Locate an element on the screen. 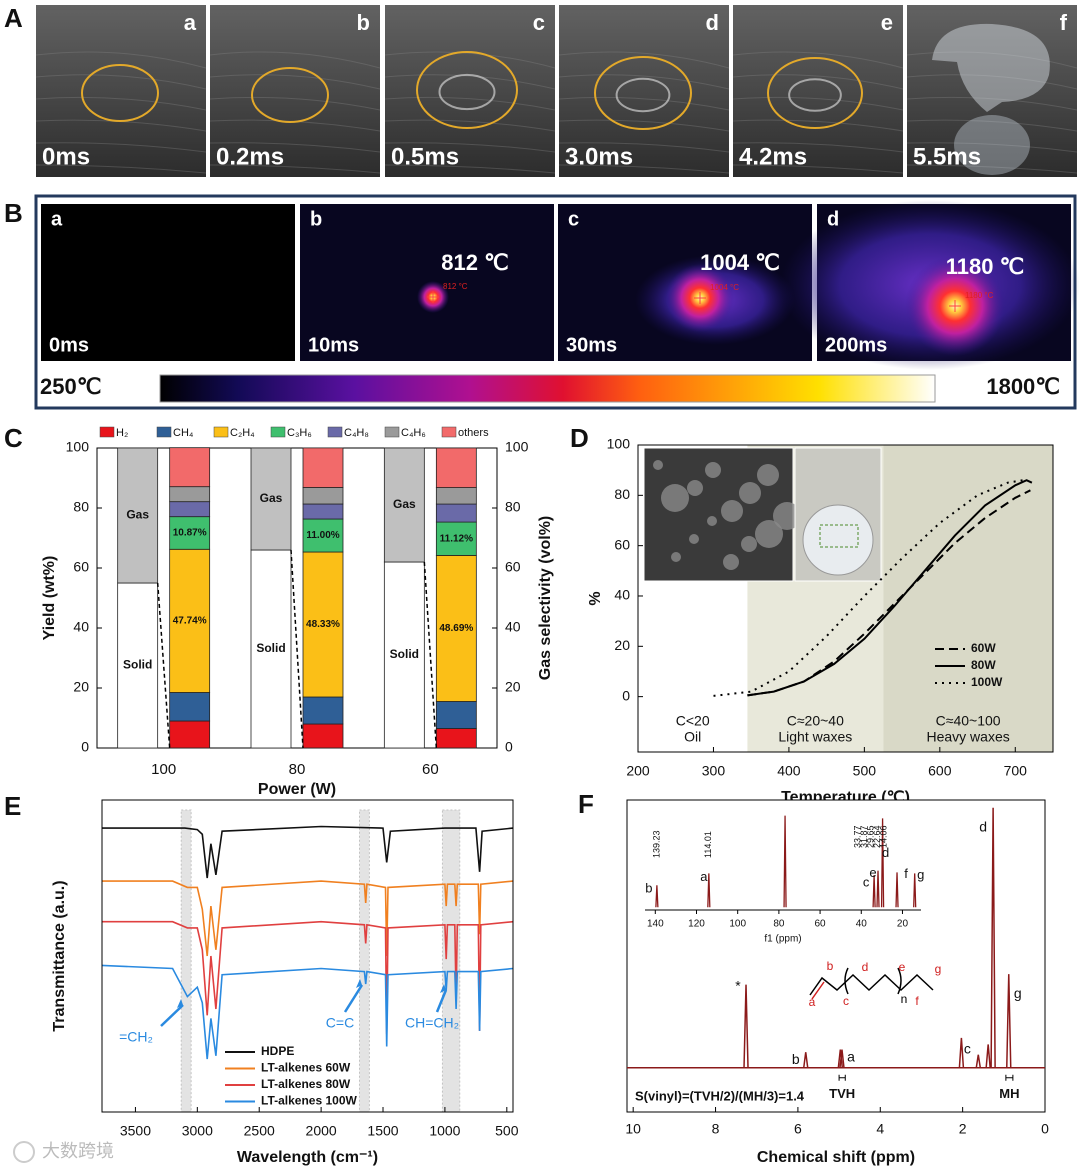 The height and width of the screenshot is (1171, 1080). x-tick-label: 400 is located at coordinates (789, 771).